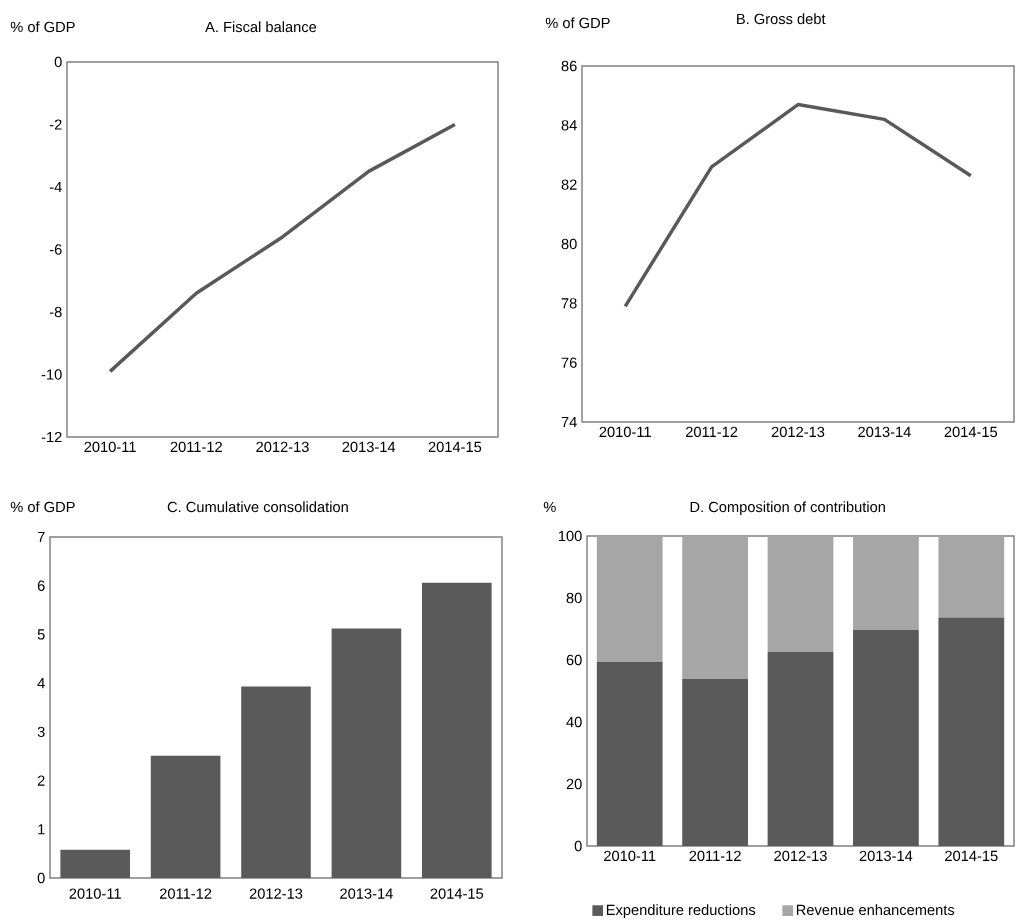 The width and height of the screenshot is (1016, 920). I want to click on y-tick-label: 76, so click(569, 362).